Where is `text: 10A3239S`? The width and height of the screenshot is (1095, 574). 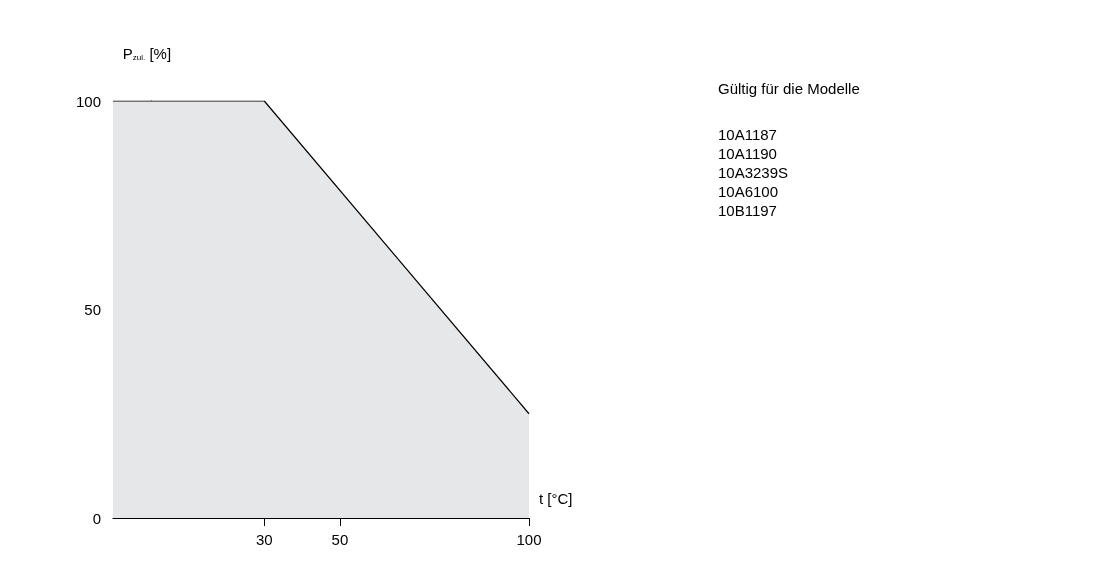
text: 10A3239S is located at coordinates (753, 172).